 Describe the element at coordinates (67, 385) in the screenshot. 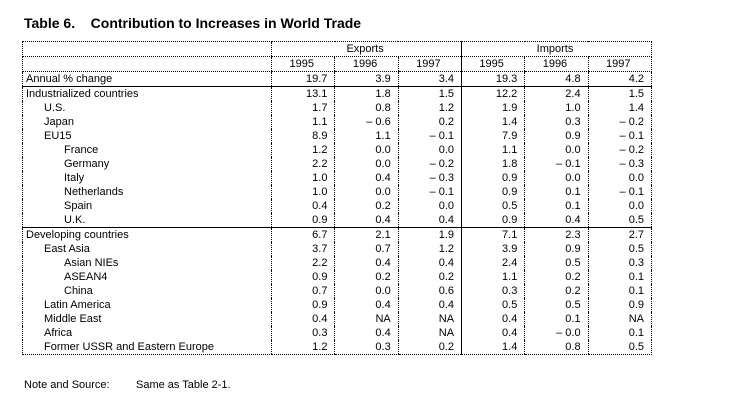

I see `note-label: Note and Source:` at that location.